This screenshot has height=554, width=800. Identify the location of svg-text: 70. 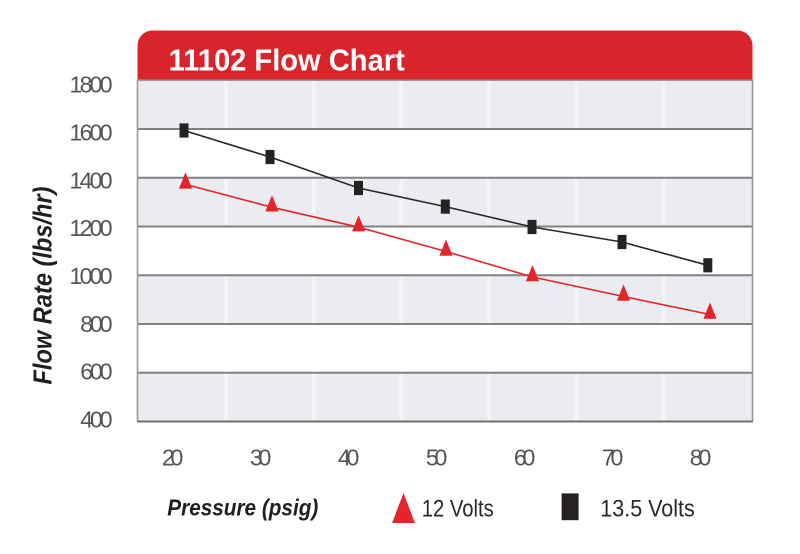
(613, 457).